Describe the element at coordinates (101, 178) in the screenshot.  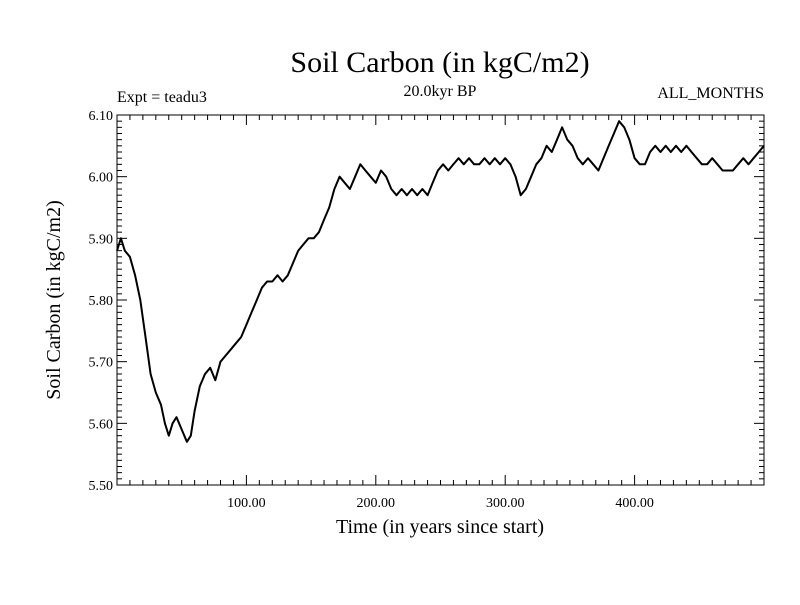
I see `y-tick-label: 6.00` at that location.